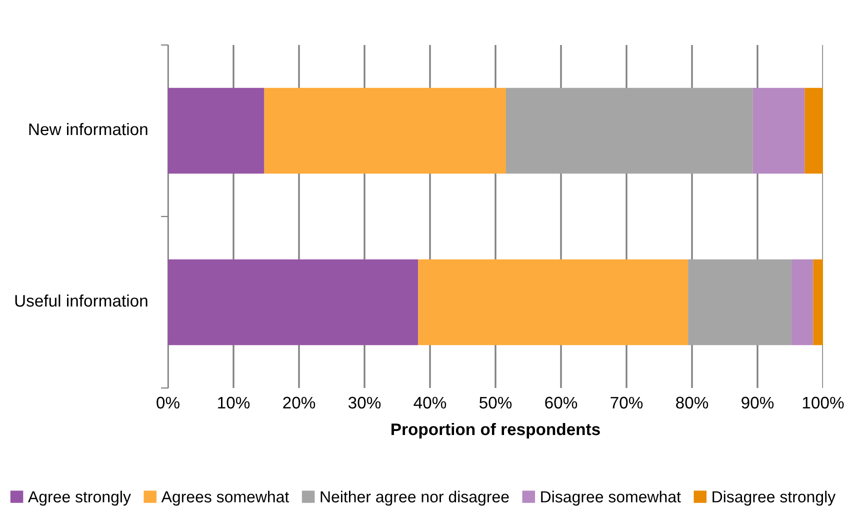 Image resolution: width=846 pixels, height=520 pixels. What do you see at coordinates (774, 498) in the screenshot?
I see `legend-label: Disagree strongly` at bounding box center [774, 498].